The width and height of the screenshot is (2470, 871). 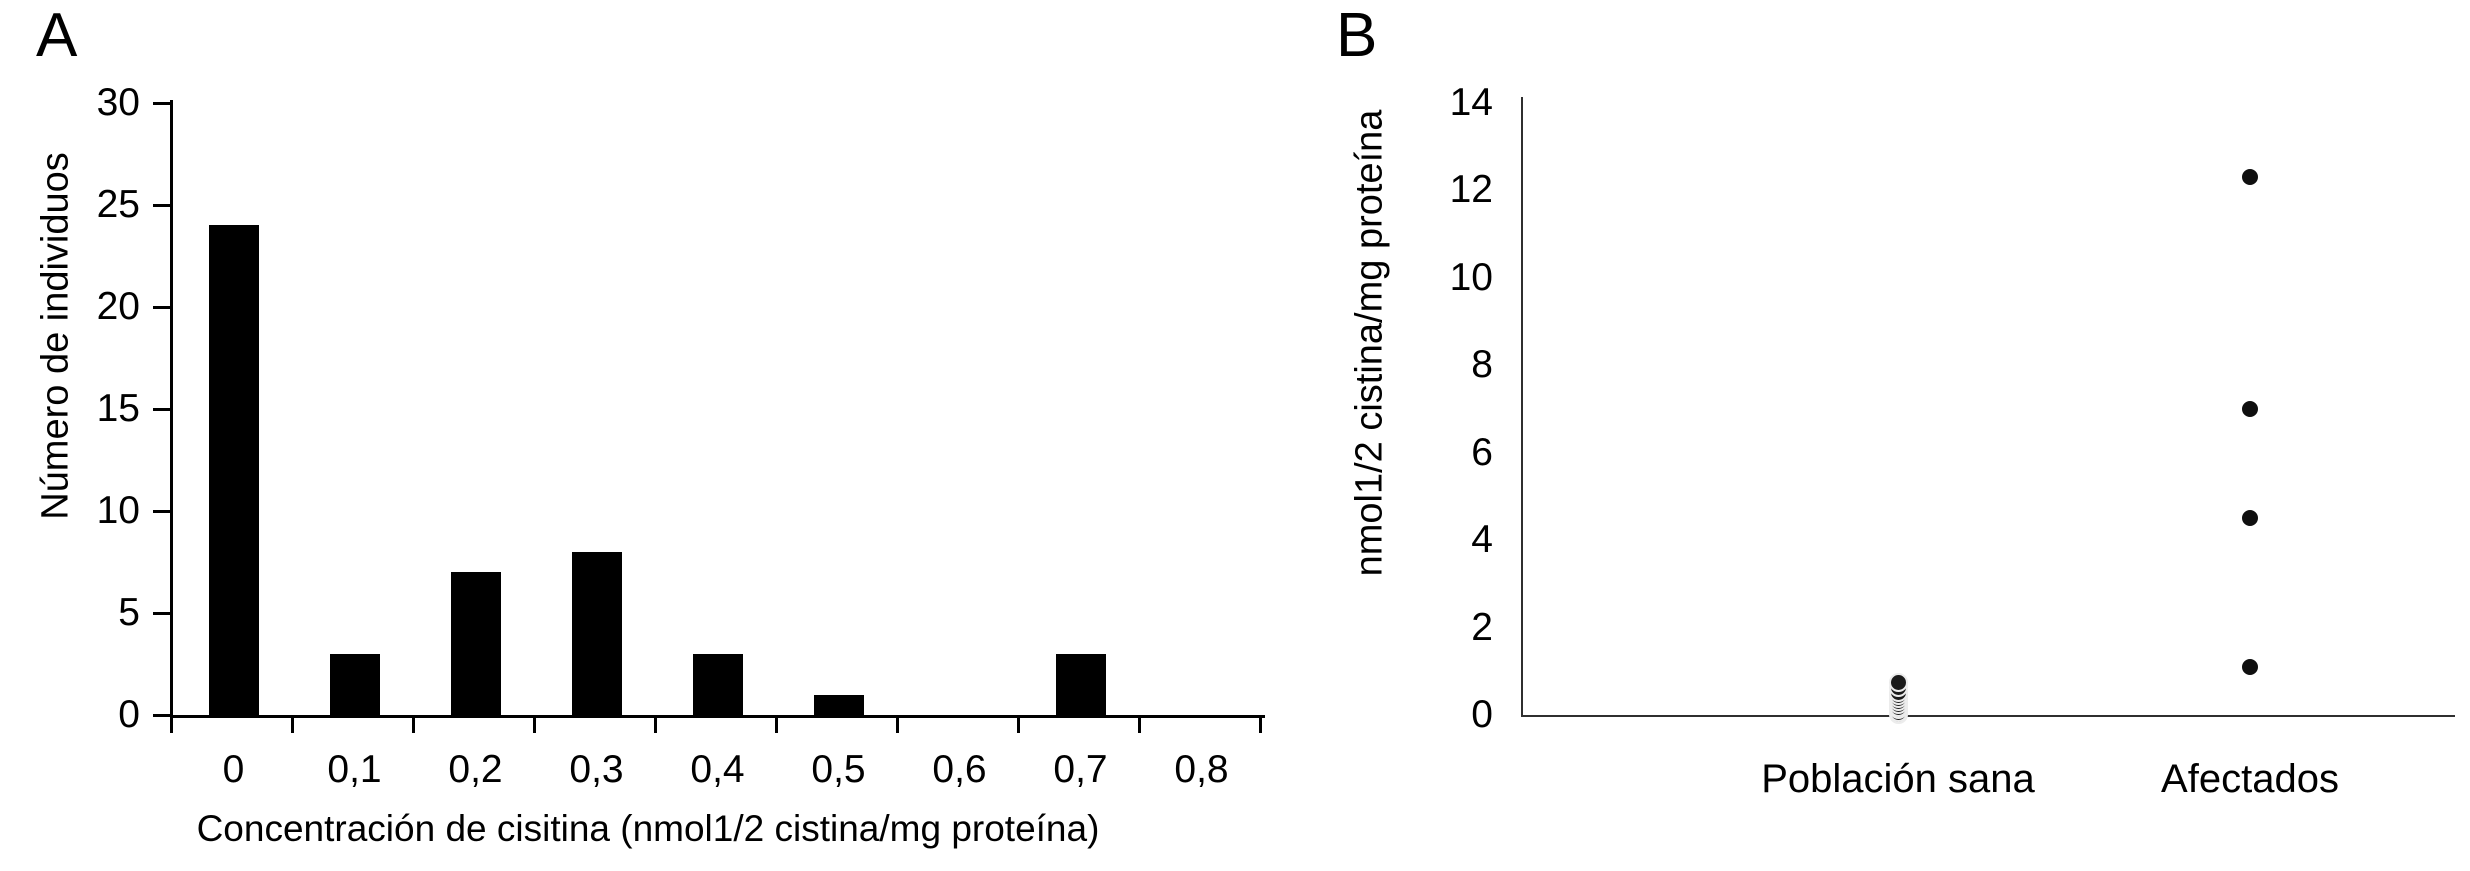 What do you see at coordinates (118, 306) in the screenshot?
I see `panel-a-y-tick-label: 20` at bounding box center [118, 306].